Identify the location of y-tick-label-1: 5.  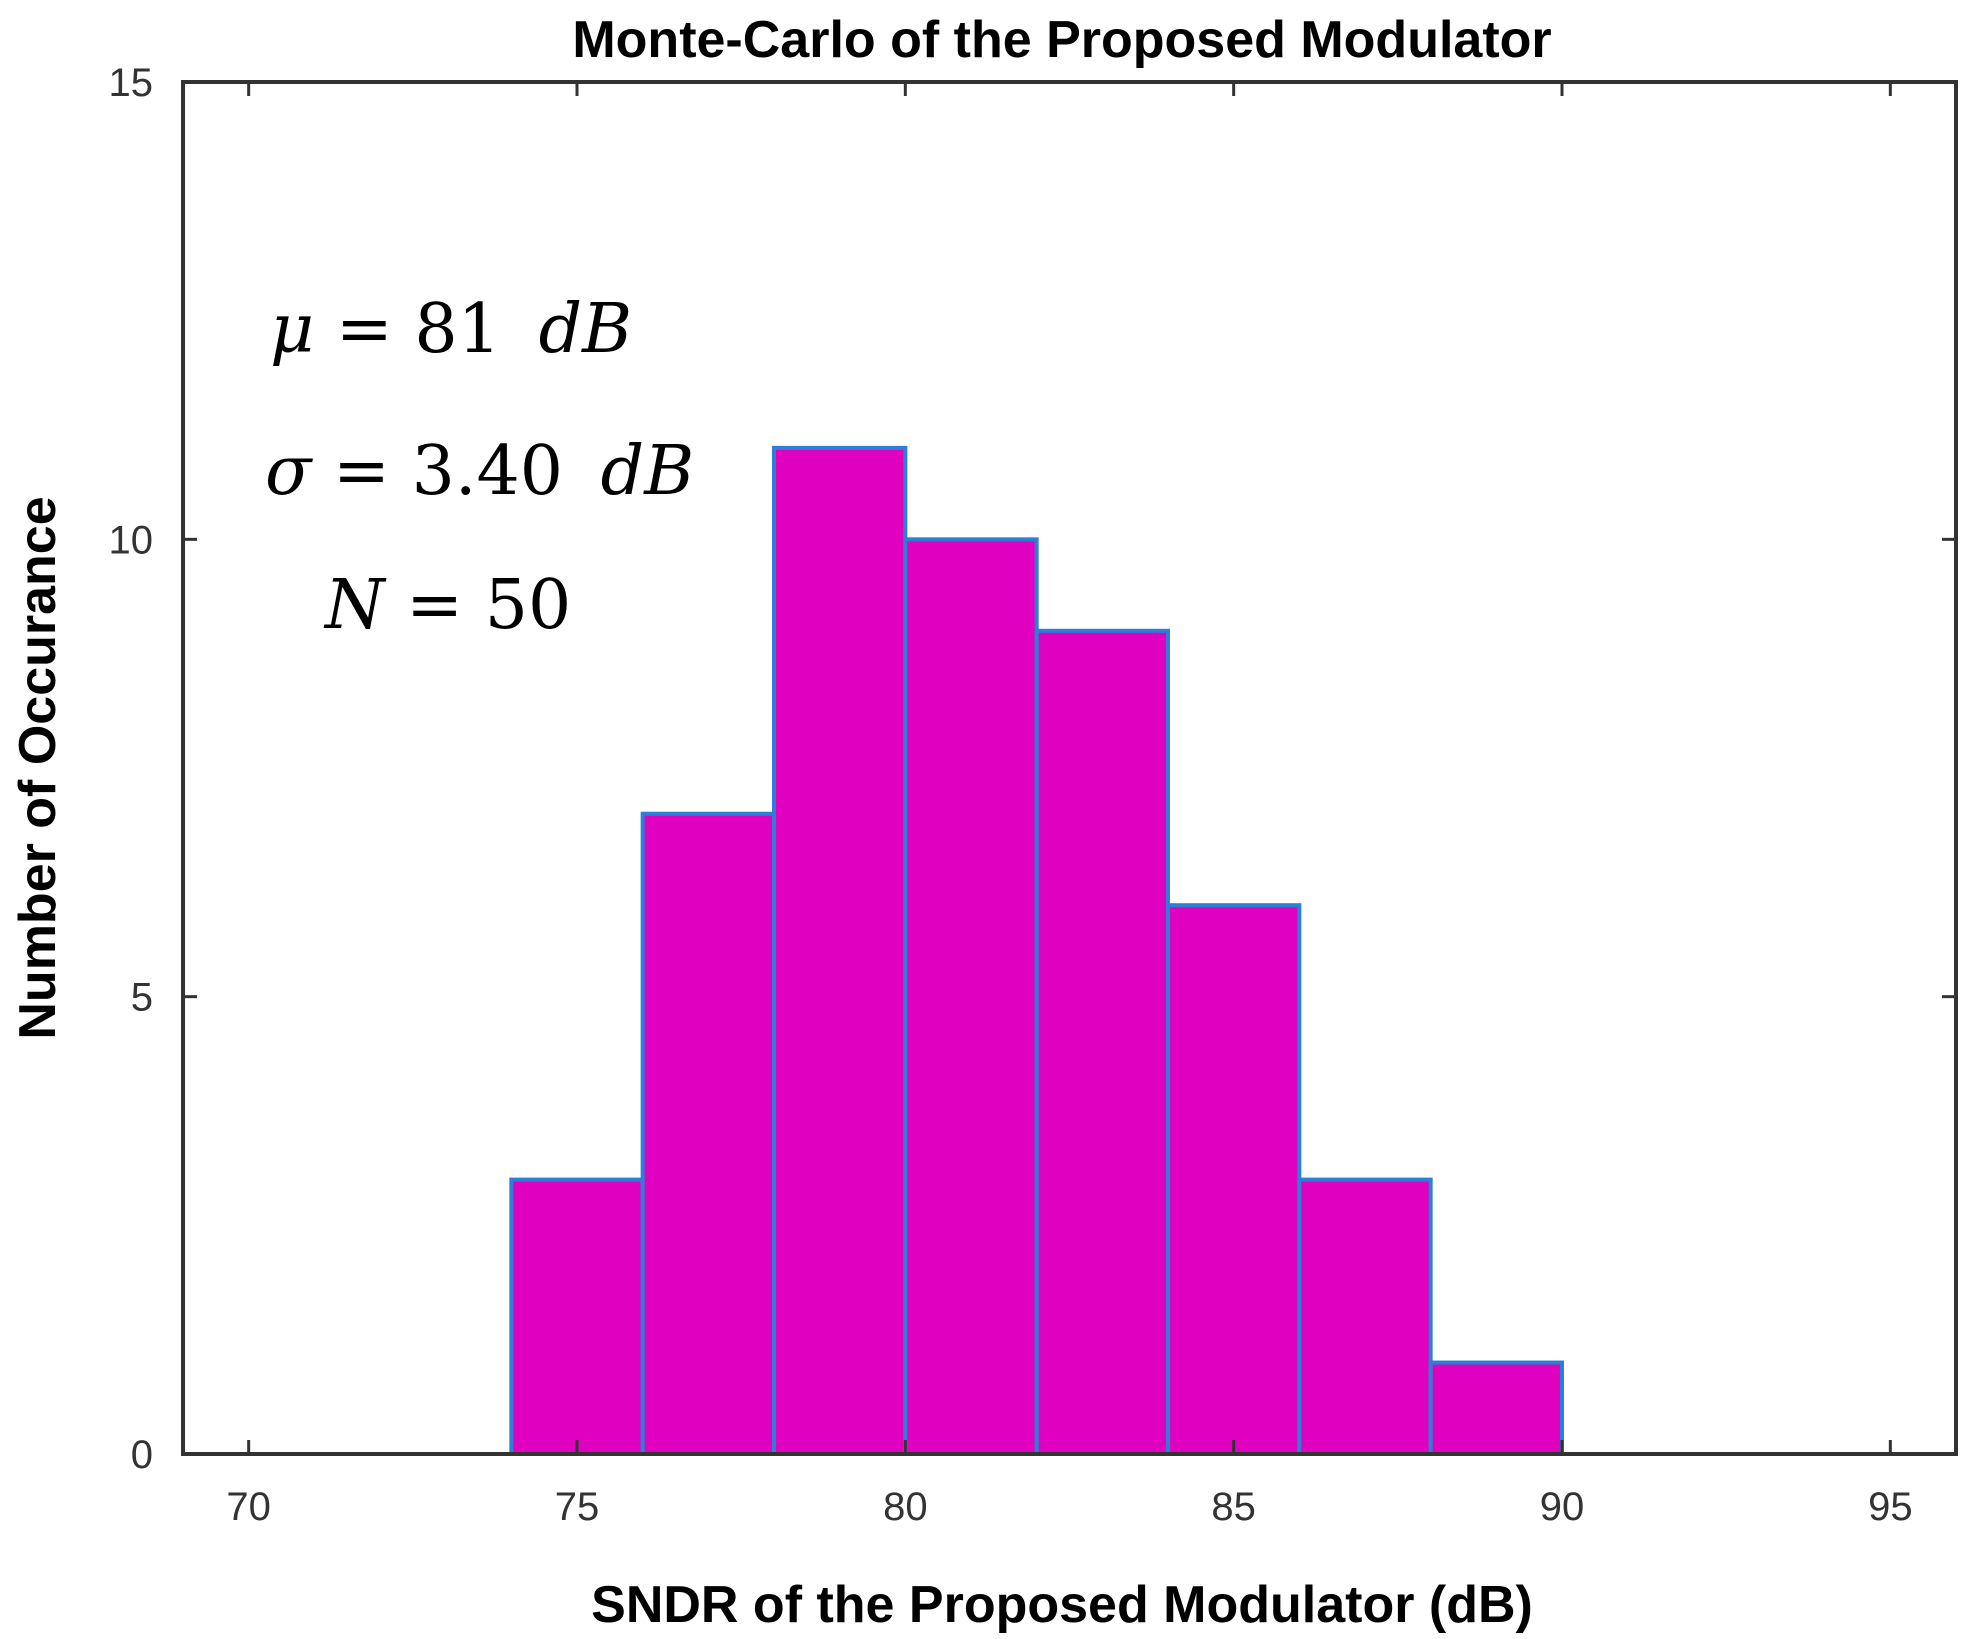
(142, 998).